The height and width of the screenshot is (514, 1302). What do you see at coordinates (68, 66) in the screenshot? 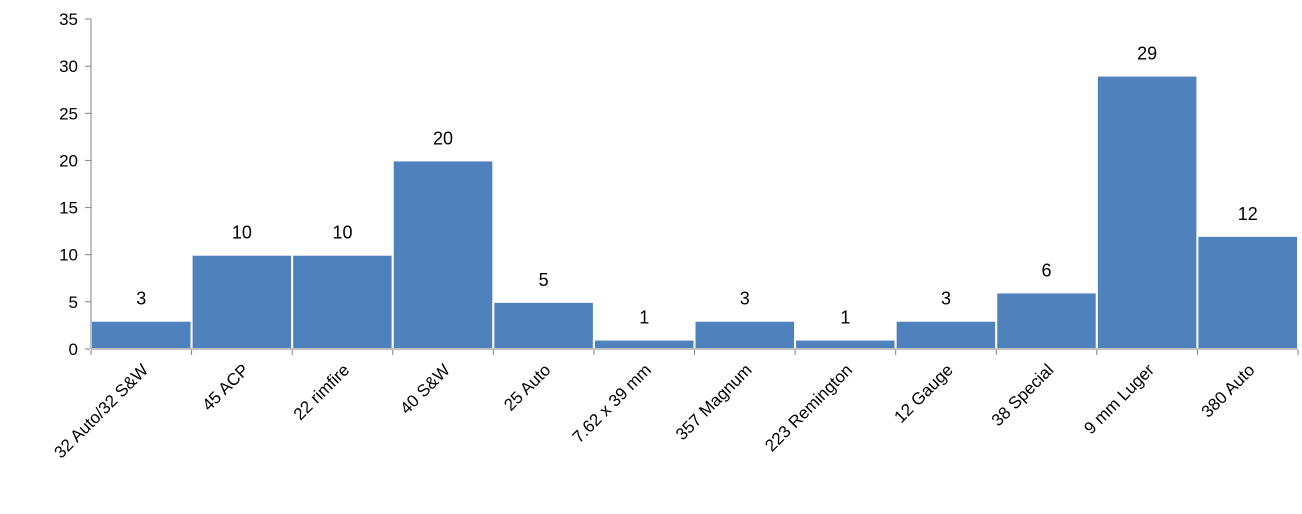
I see `y-tick-label: 30` at bounding box center [68, 66].